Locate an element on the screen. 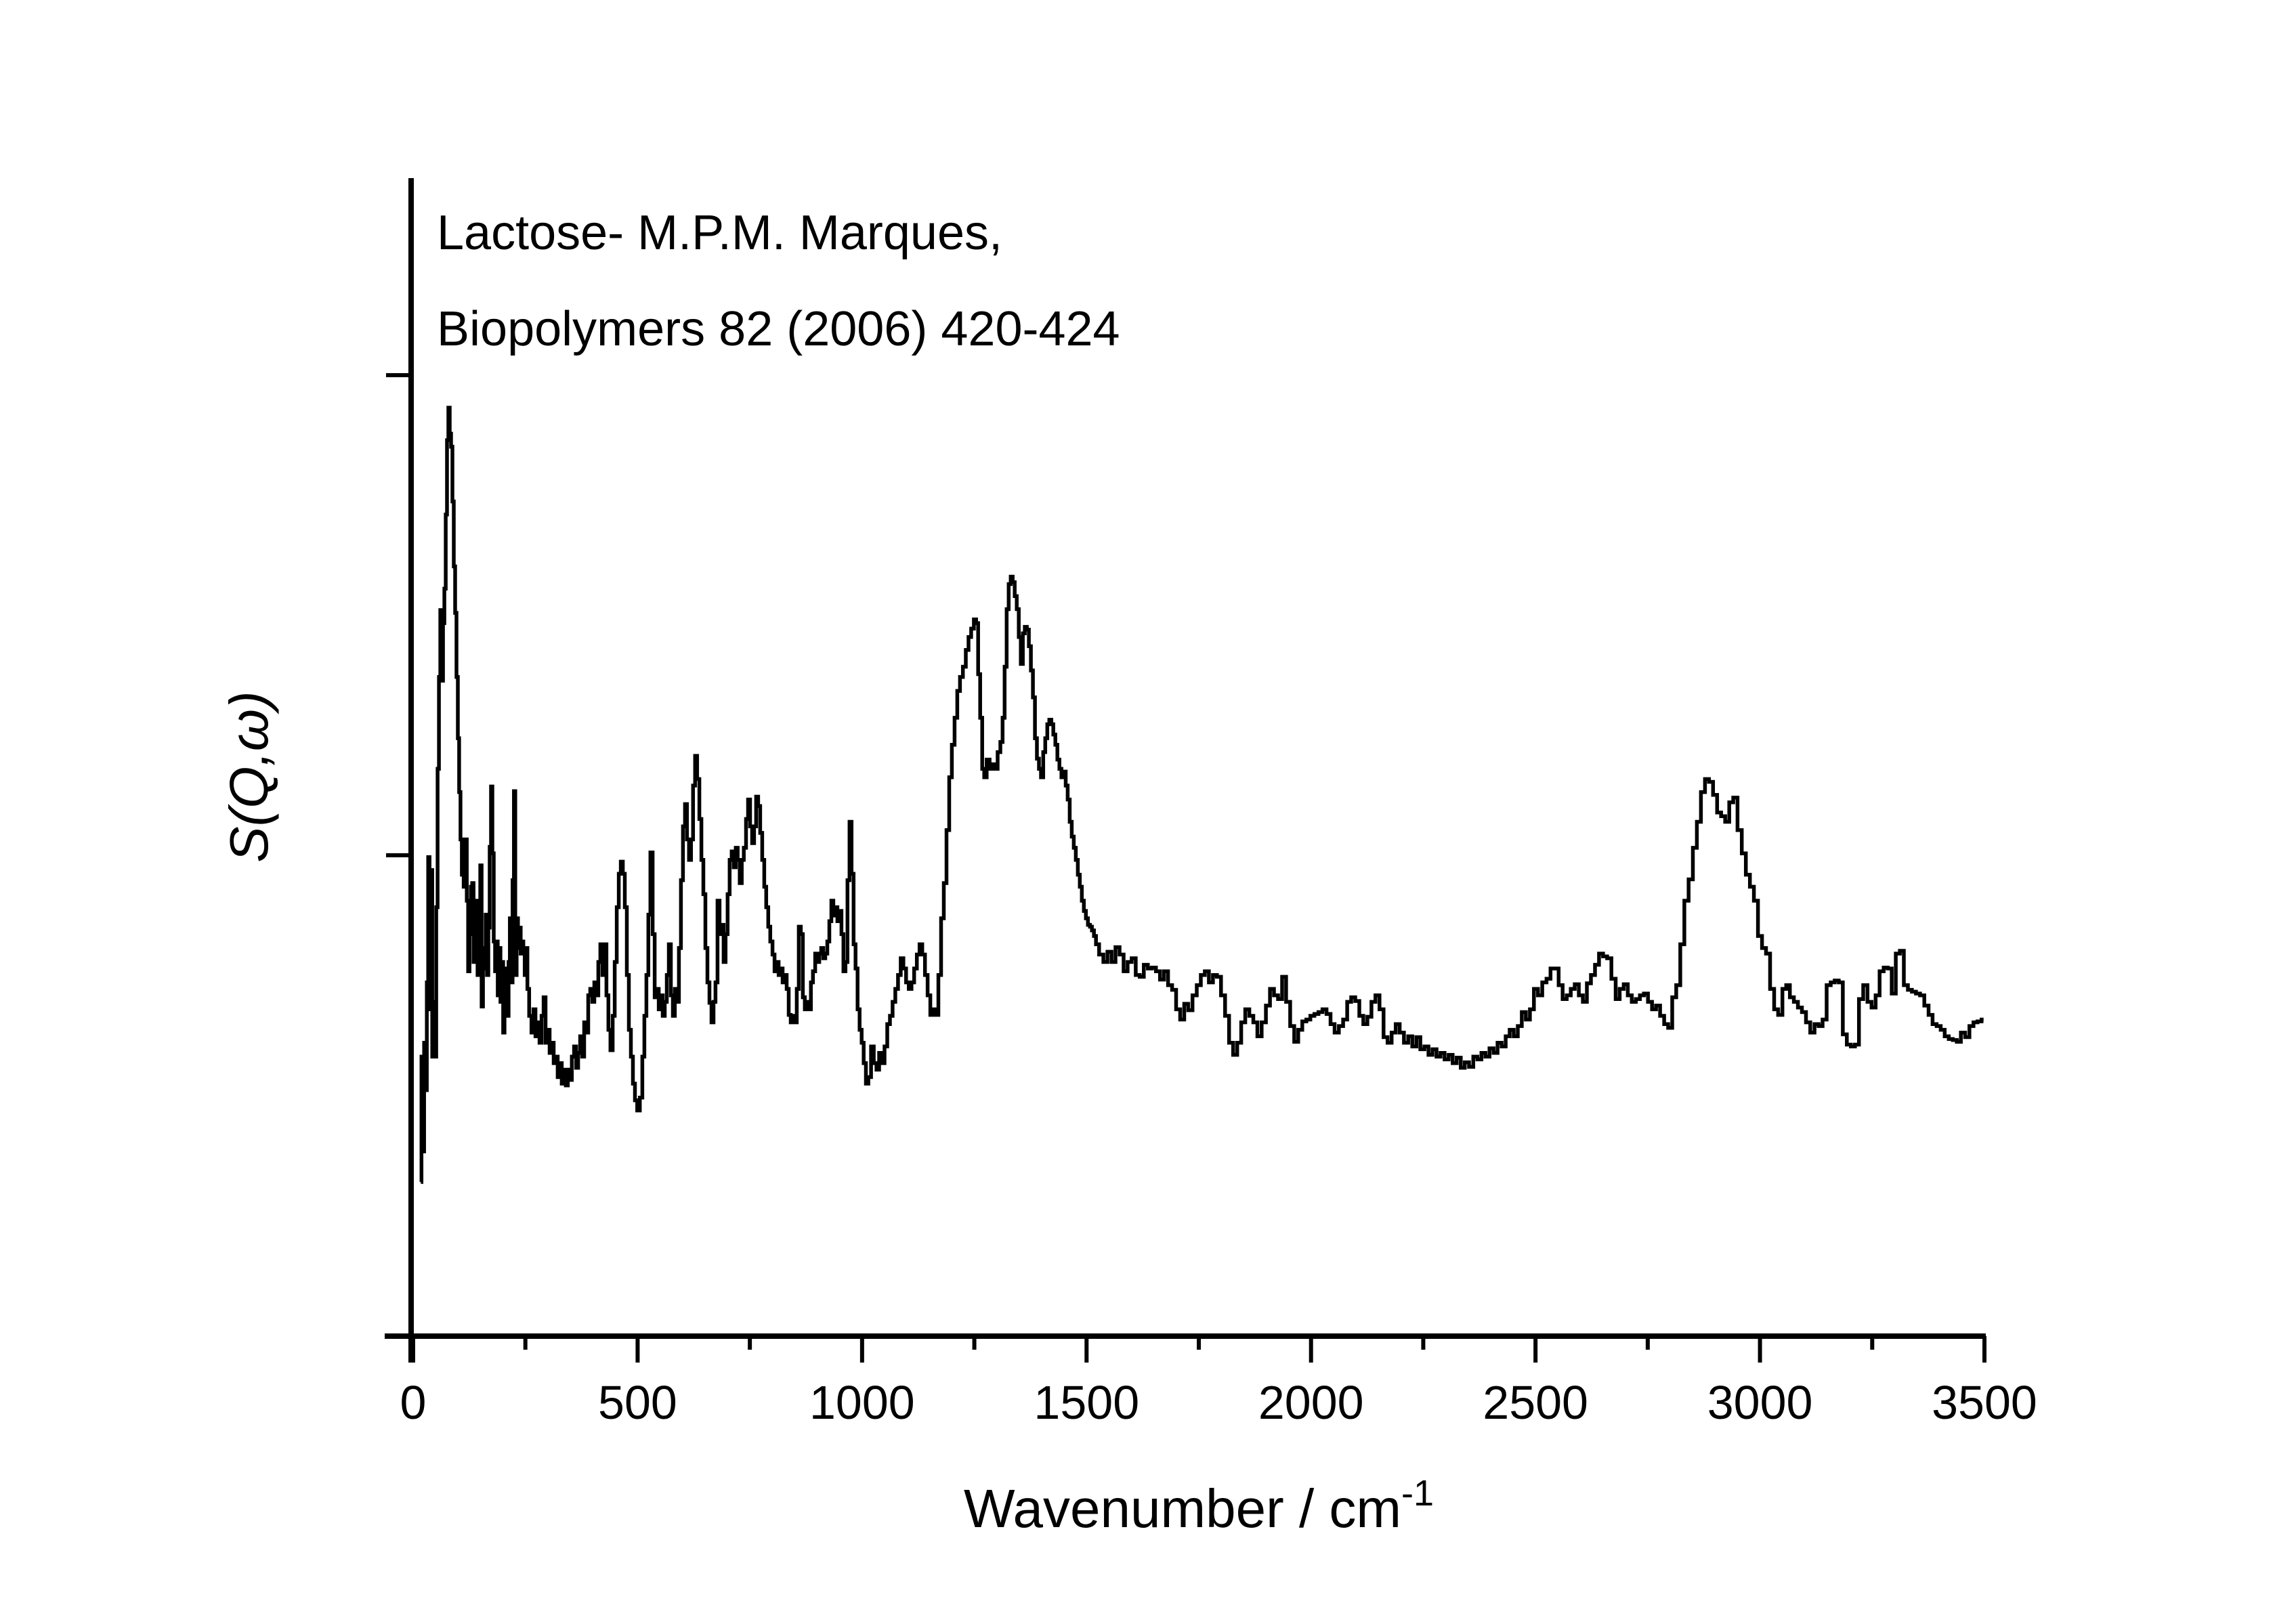  x-axis-tick-label: 500 is located at coordinates (637, 1402).